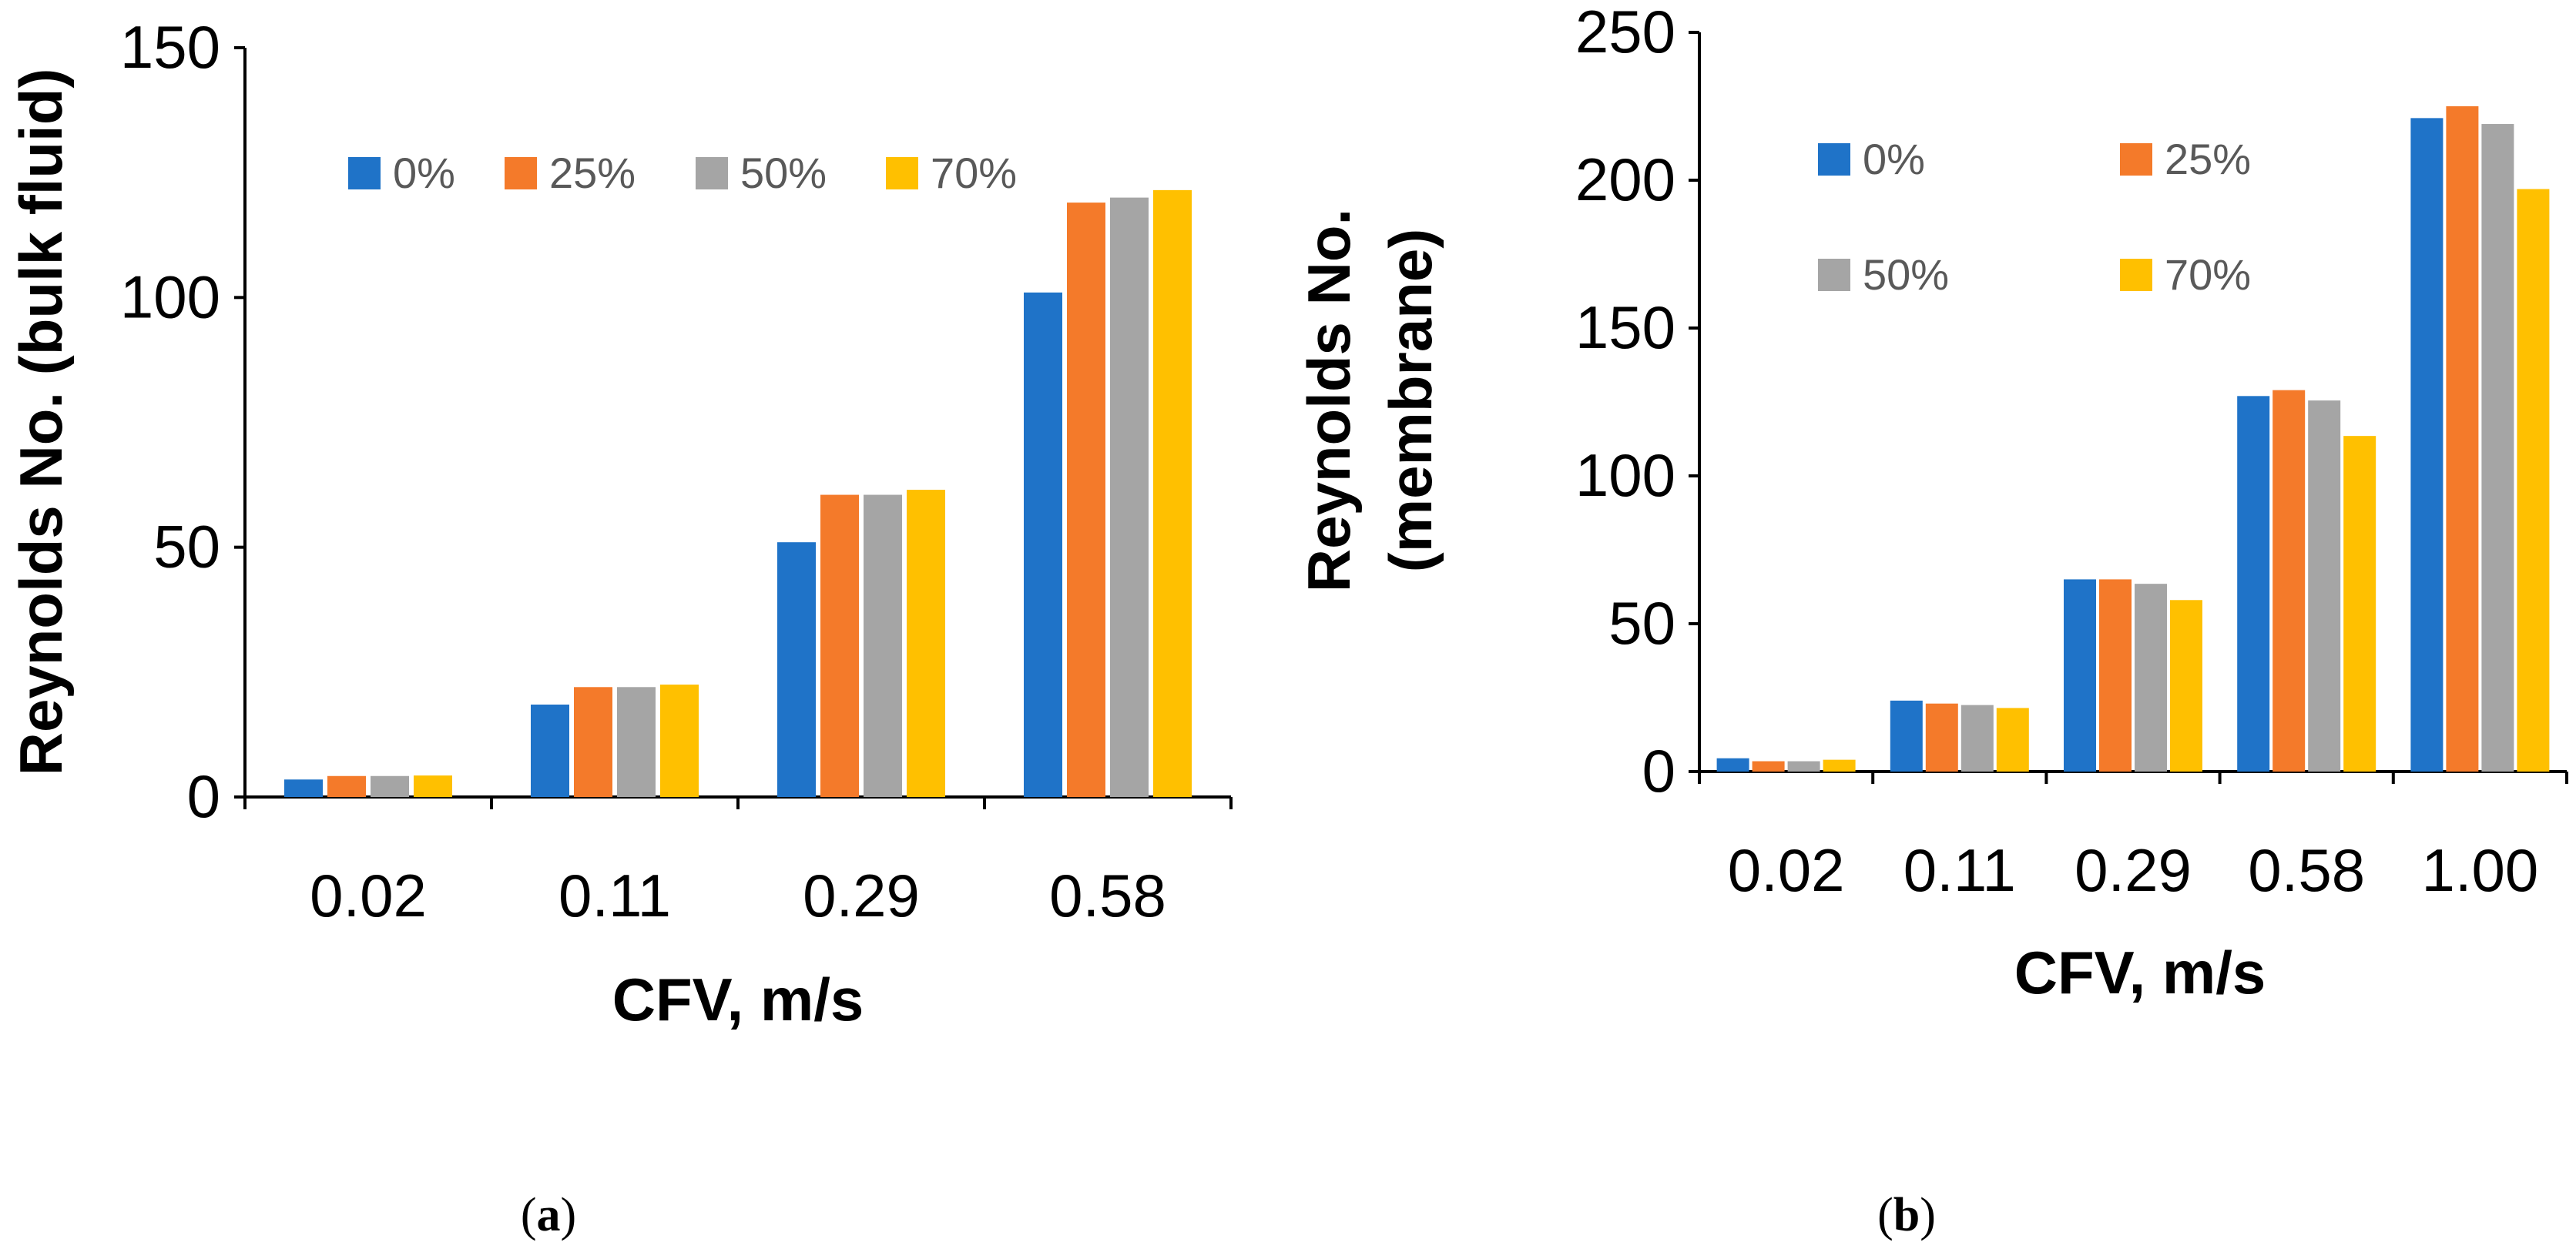 The image size is (2576, 1249). I want to click on bar-70pct-1.00, so click(2533, 481).